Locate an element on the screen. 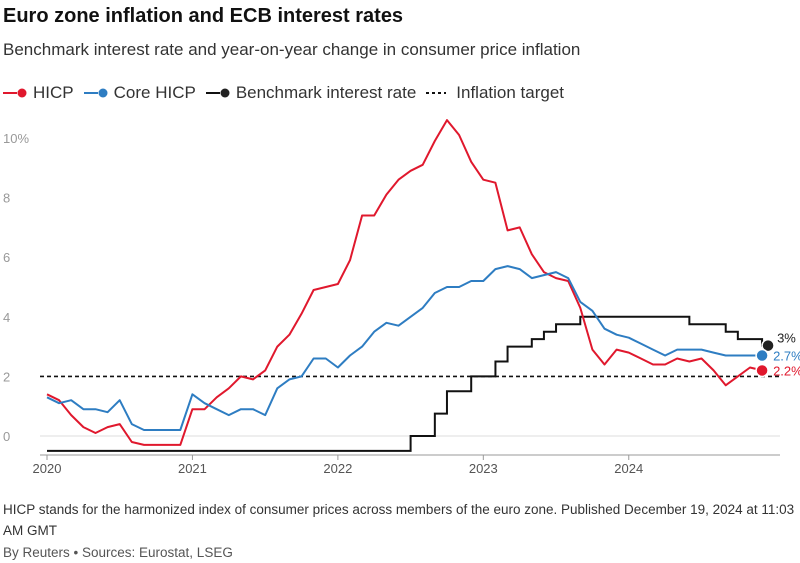 This screenshot has width=800, height=563. inflation-target-swatch-icon is located at coordinates (436, 93).